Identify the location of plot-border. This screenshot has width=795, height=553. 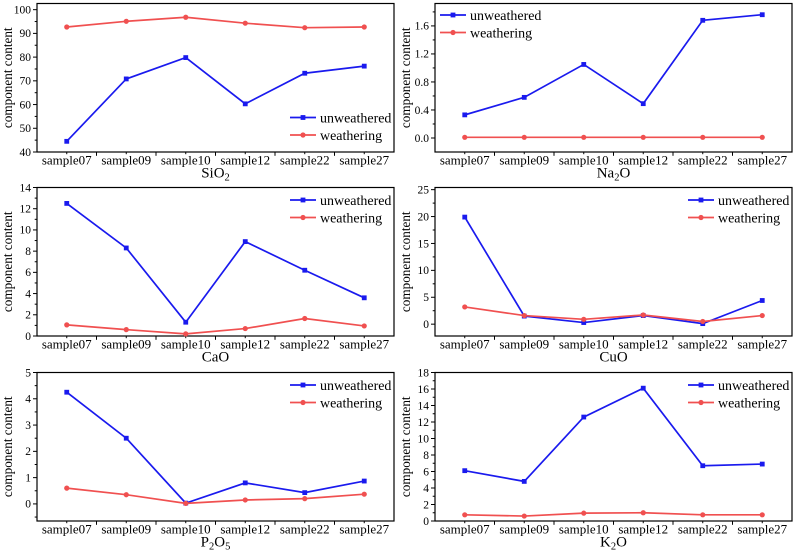
(613, 446).